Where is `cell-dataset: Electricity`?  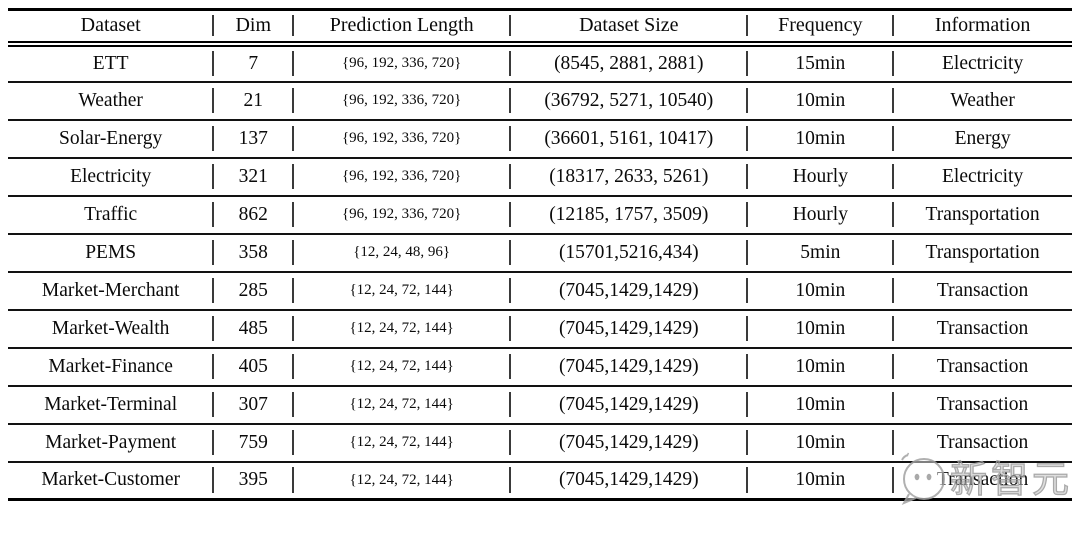 cell-dataset: Electricity is located at coordinates (111, 176).